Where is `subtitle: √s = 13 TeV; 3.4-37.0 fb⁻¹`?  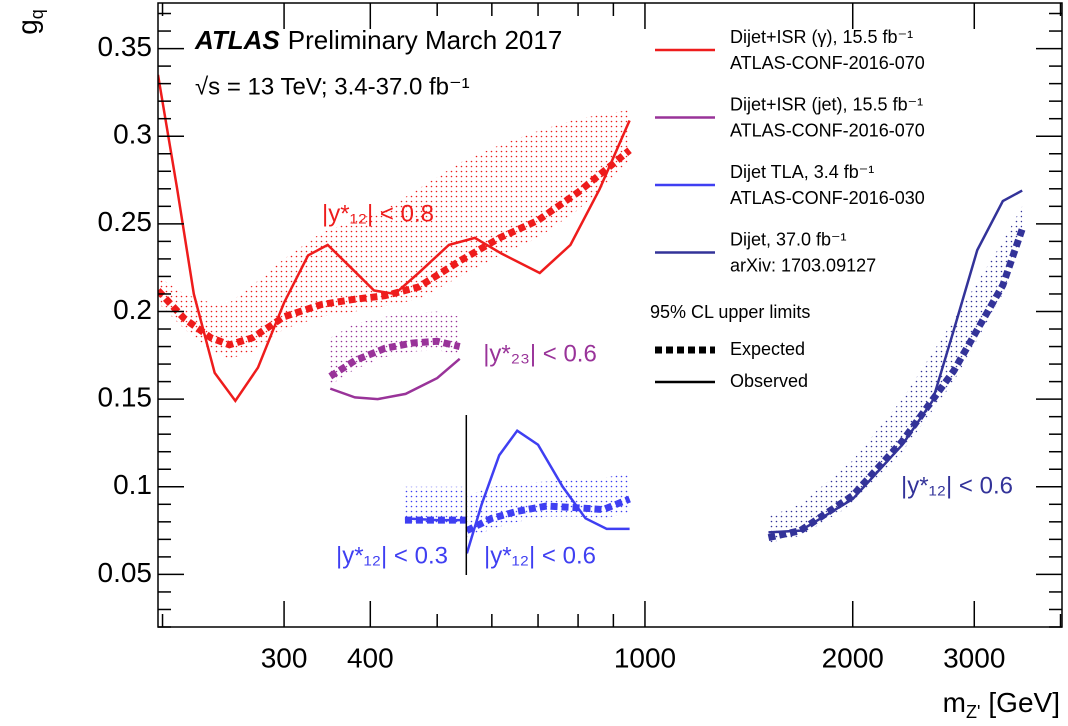 subtitle: √s = 13 TeV; 3.4-37.0 fb⁻¹ is located at coordinates (332, 86).